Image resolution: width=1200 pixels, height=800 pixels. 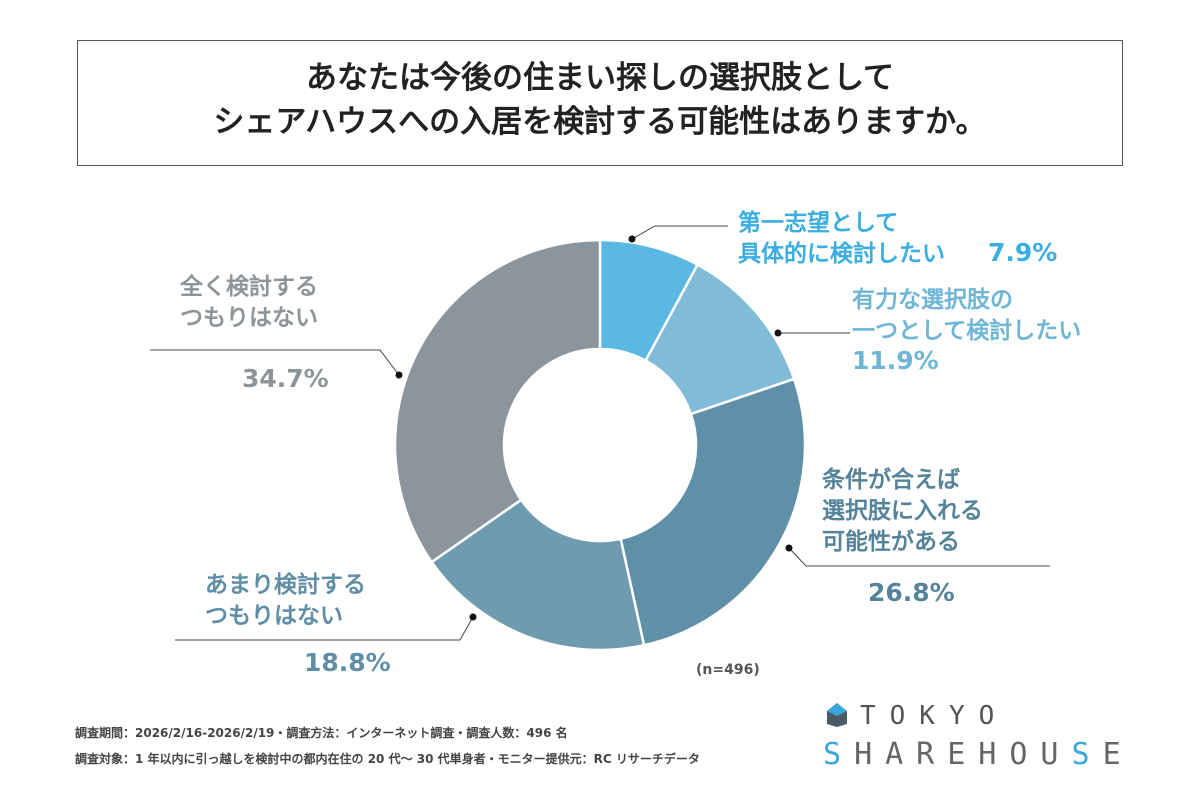 I want to click on logo-e: E, so click(x=1118, y=754).